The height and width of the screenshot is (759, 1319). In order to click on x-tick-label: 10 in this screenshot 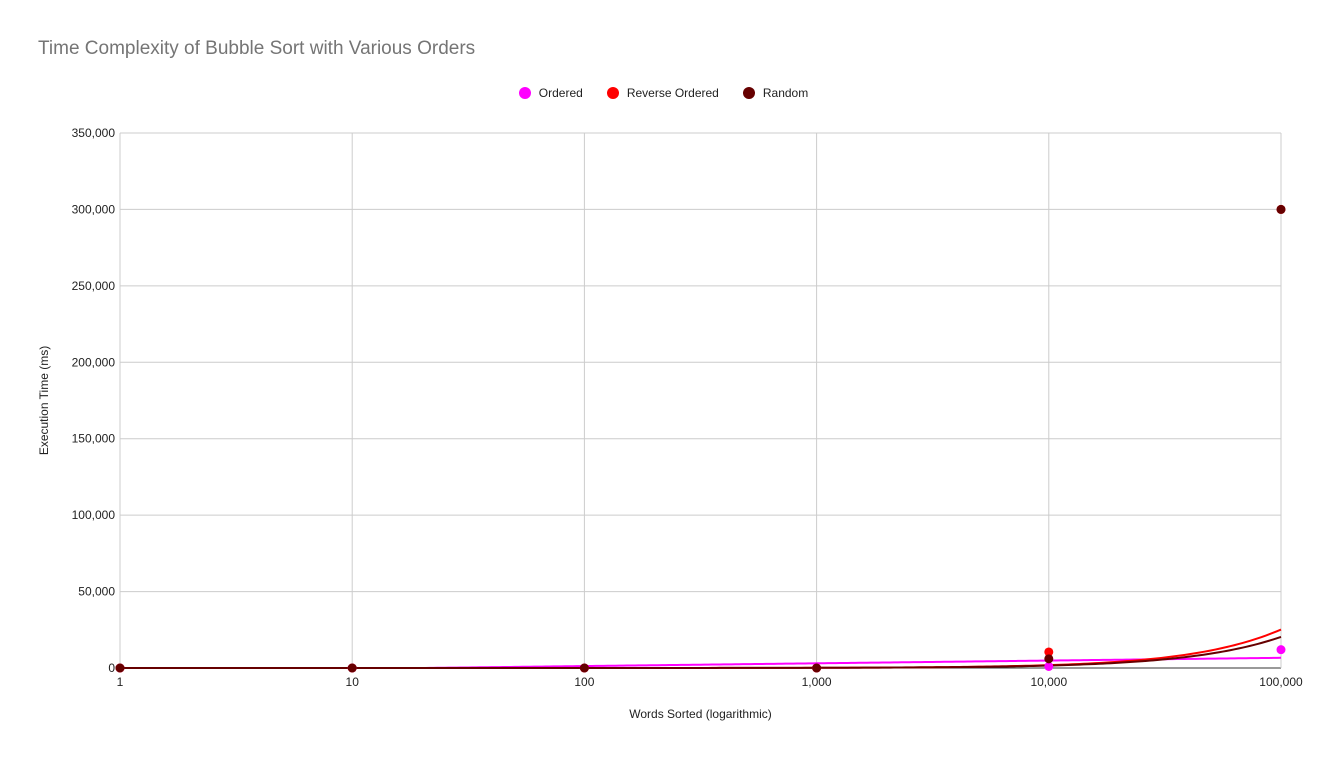, I will do `click(353, 682)`.